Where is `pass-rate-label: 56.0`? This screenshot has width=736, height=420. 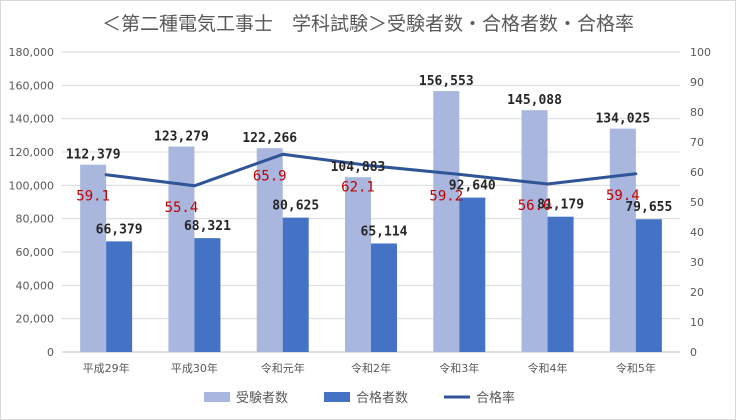 pass-rate-label: 56.0 is located at coordinates (535, 206).